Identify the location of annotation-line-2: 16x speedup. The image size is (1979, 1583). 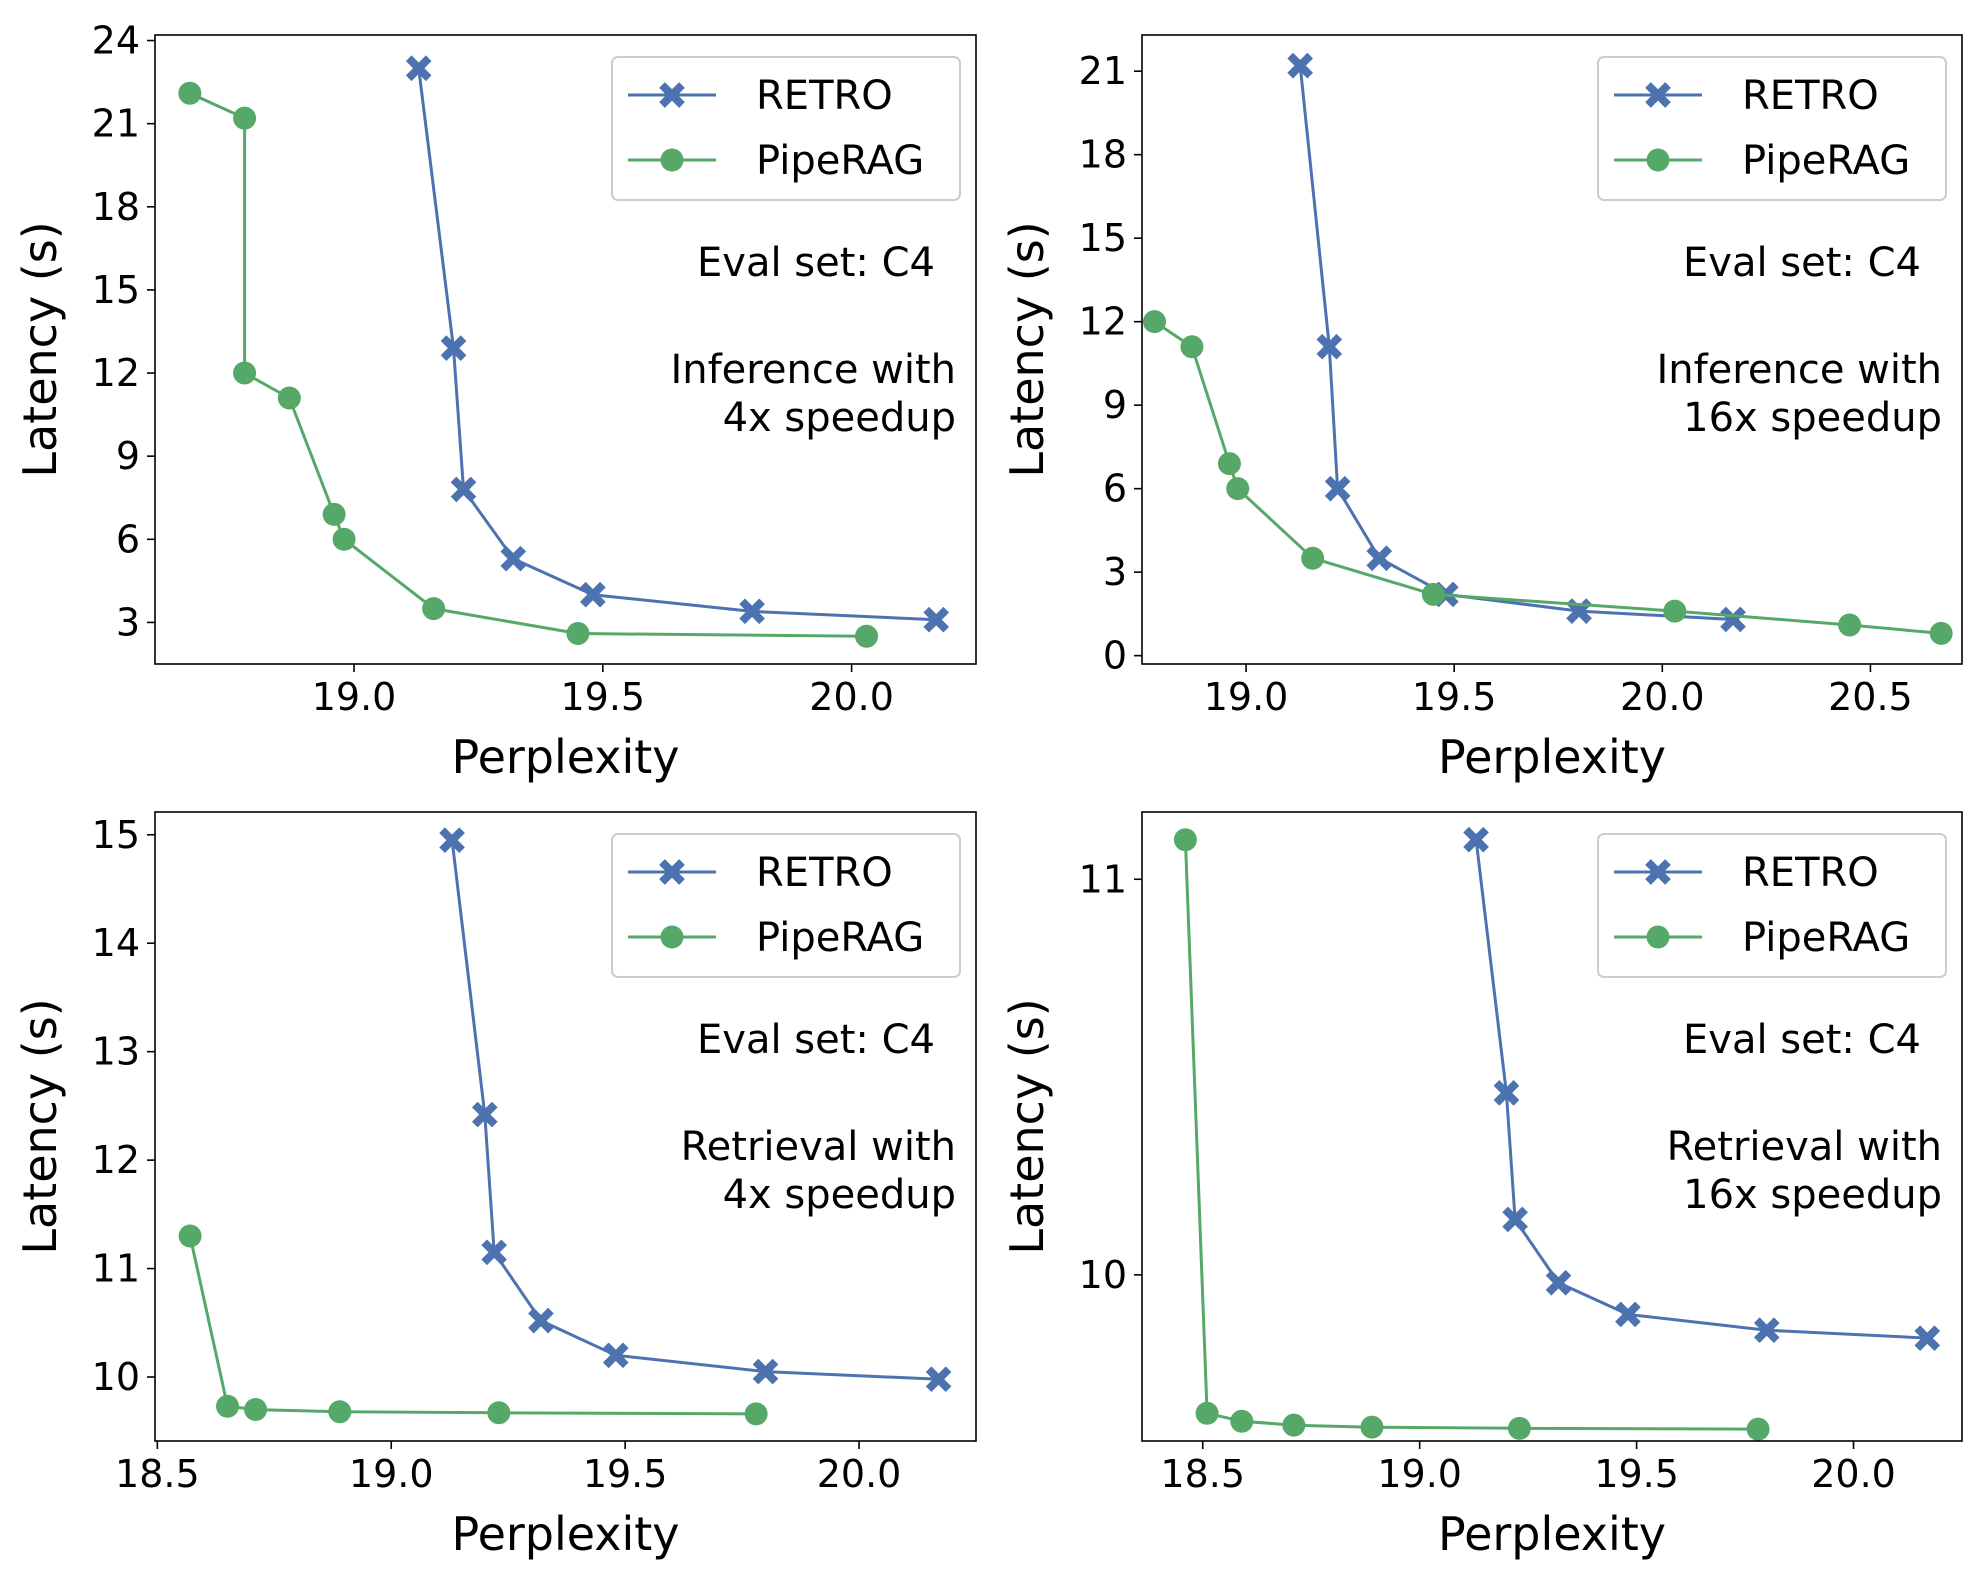
(1812, 418).